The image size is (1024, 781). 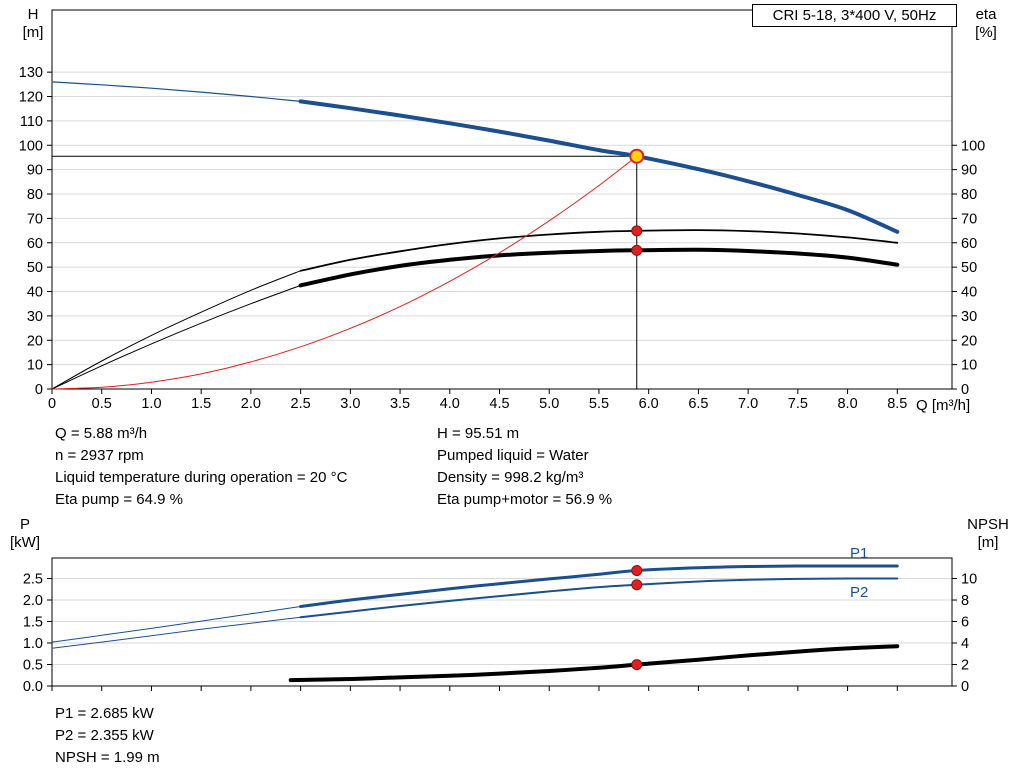 What do you see at coordinates (965, 666) in the screenshot?
I see `svg-text: 2` at bounding box center [965, 666].